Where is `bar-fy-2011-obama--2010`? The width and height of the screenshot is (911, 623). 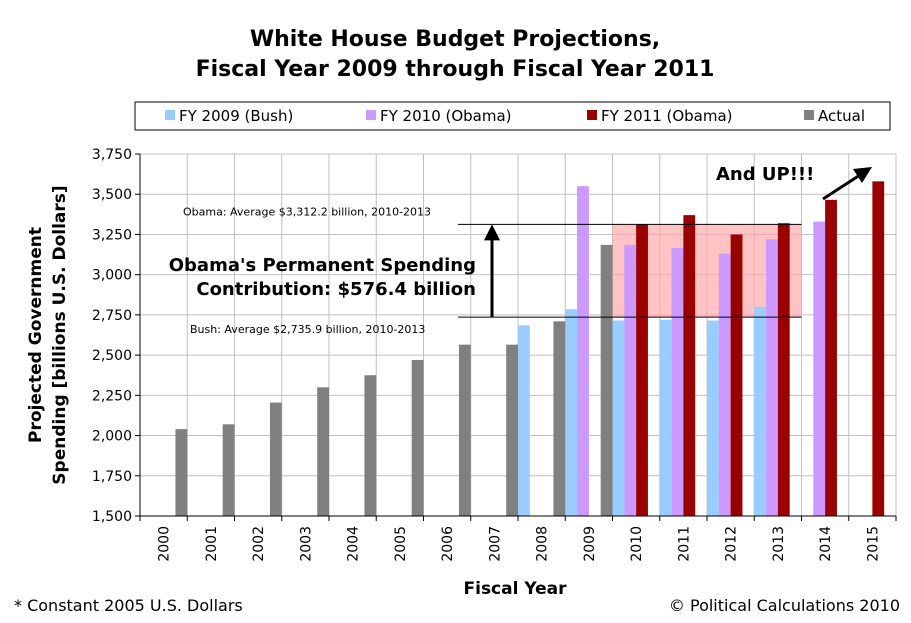 bar-fy-2011-obama--2010 is located at coordinates (642, 369).